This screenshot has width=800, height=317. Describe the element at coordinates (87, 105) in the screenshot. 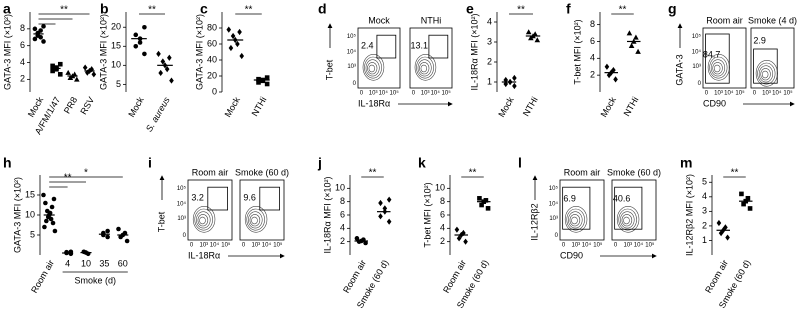

I see `x-tick-label: RSV` at that location.